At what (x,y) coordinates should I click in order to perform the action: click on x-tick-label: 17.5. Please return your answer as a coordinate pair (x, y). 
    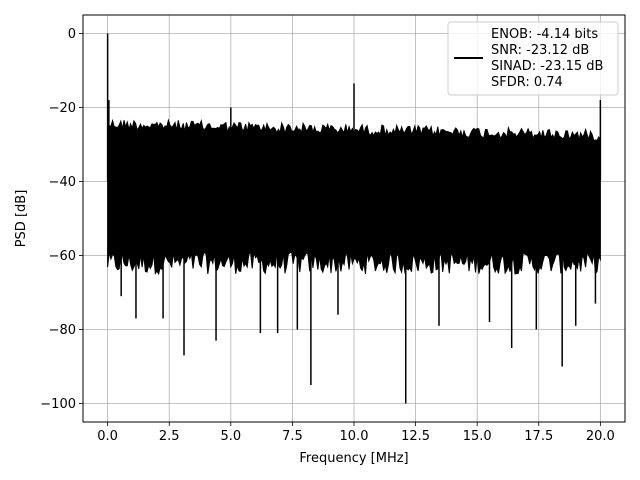
    Looking at the image, I should click on (538, 436).